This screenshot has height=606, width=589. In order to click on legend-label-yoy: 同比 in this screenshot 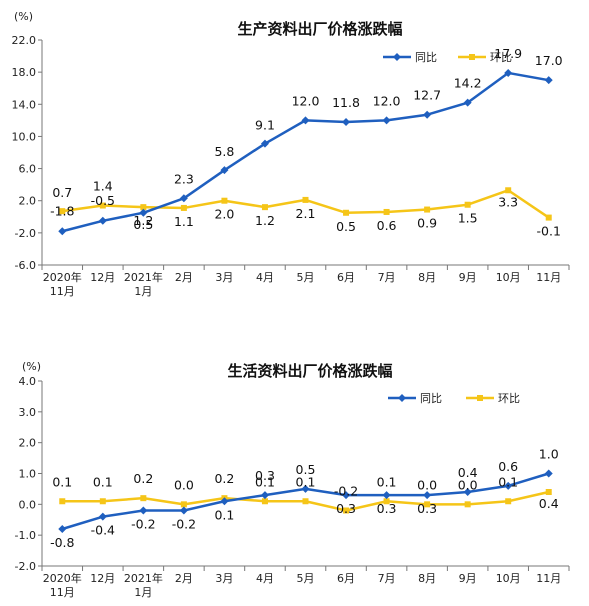, I will do `click(431, 398)`.